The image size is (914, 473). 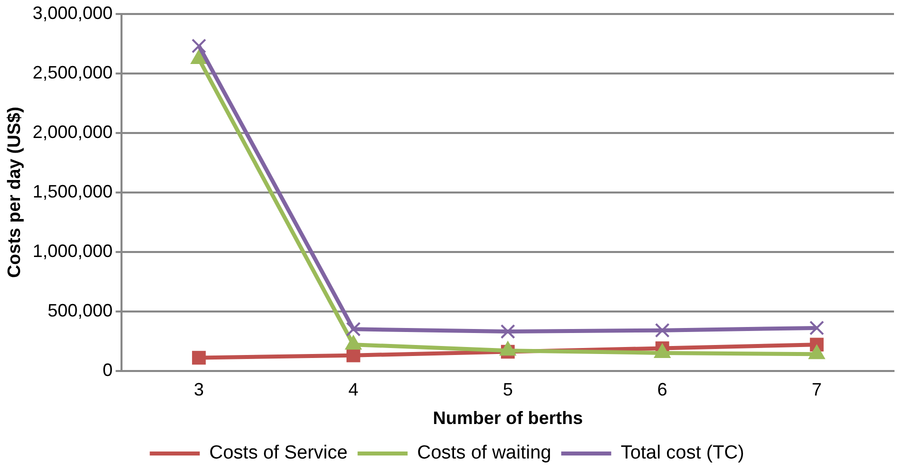 What do you see at coordinates (662, 390) in the screenshot?
I see `x-tick-label: 6` at bounding box center [662, 390].